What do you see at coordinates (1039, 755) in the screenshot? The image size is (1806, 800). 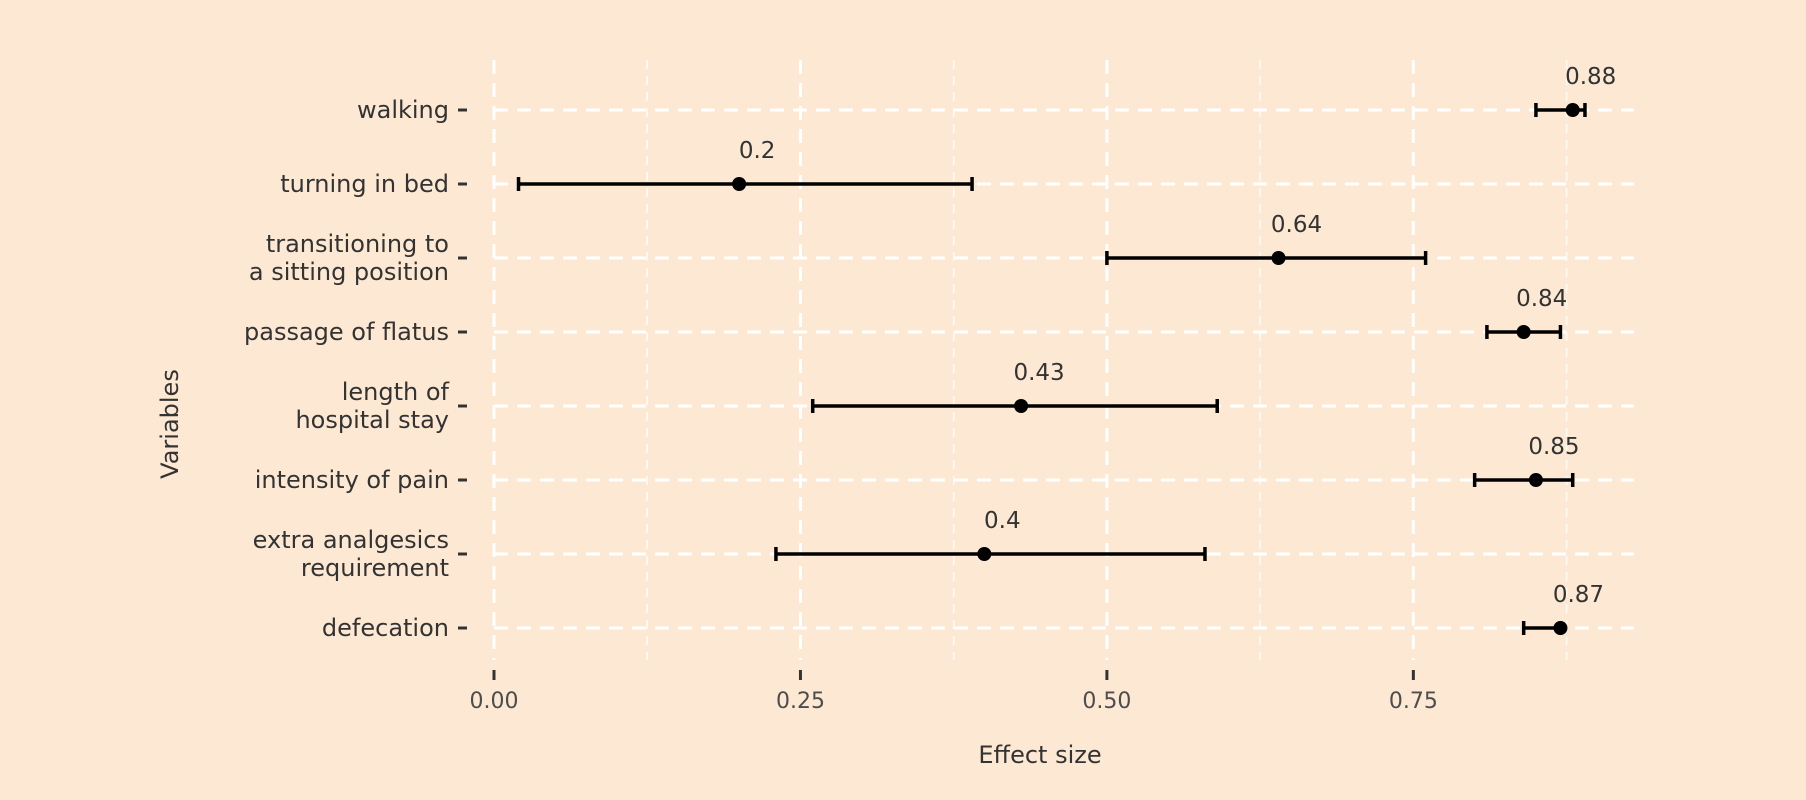 I see `x-axis-title: Effect size` at bounding box center [1039, 755].